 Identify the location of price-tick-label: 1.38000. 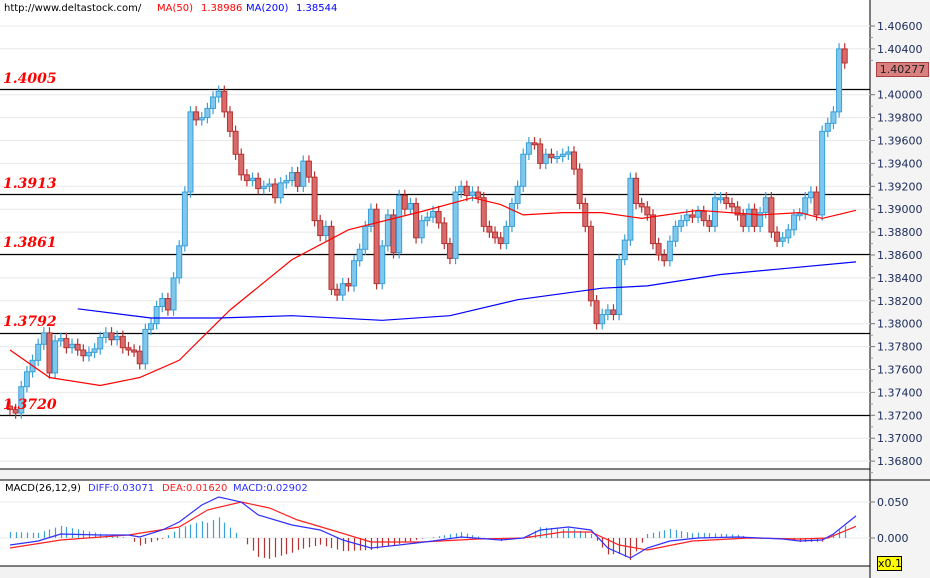
(900, 324).